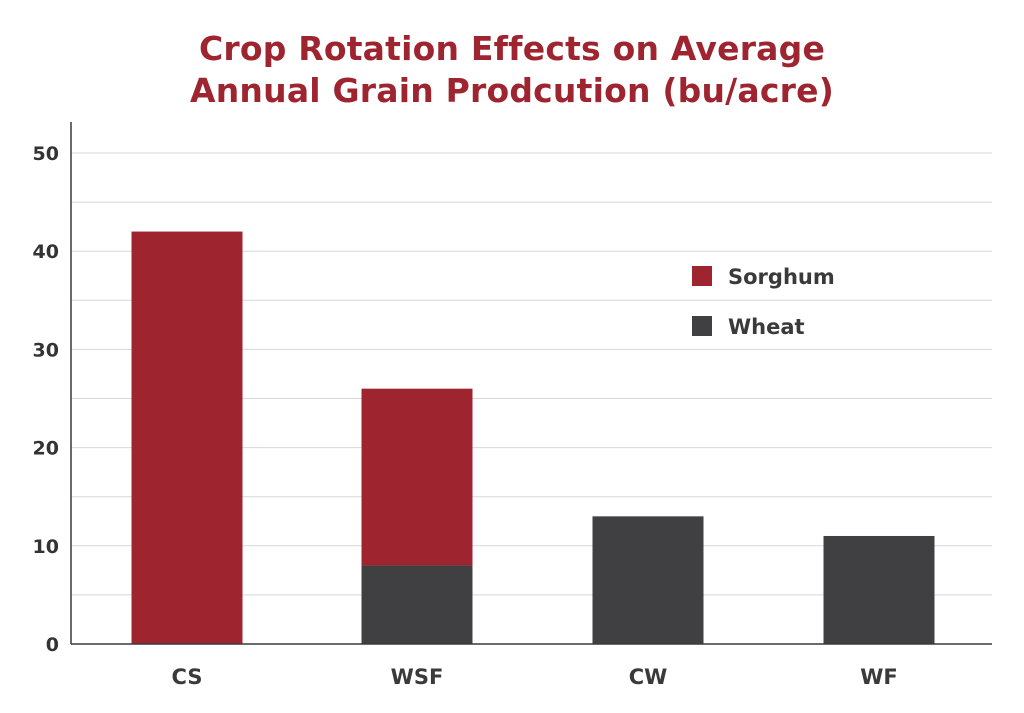 This screenshot has width=1024, height=713. Describe the element at coordinates (648, 580) in the screenshot. I see `bar-cw-wheat` at that location.